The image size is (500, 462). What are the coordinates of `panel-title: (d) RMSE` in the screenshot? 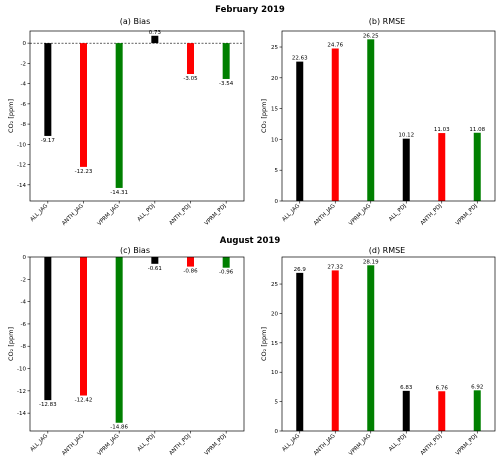 It's located at (387, 250).